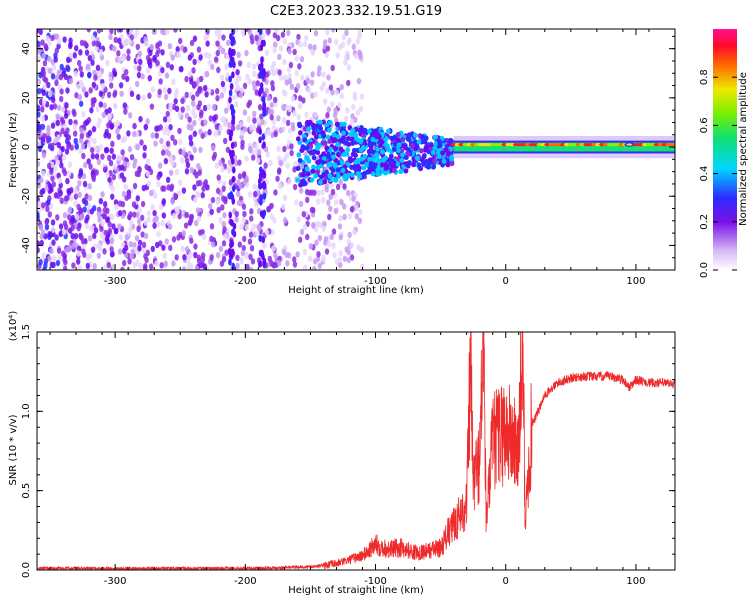 The image size is (750, 600). I want to click on spectrogram-xlabel: Height of straight line (km), so click(356, 290).